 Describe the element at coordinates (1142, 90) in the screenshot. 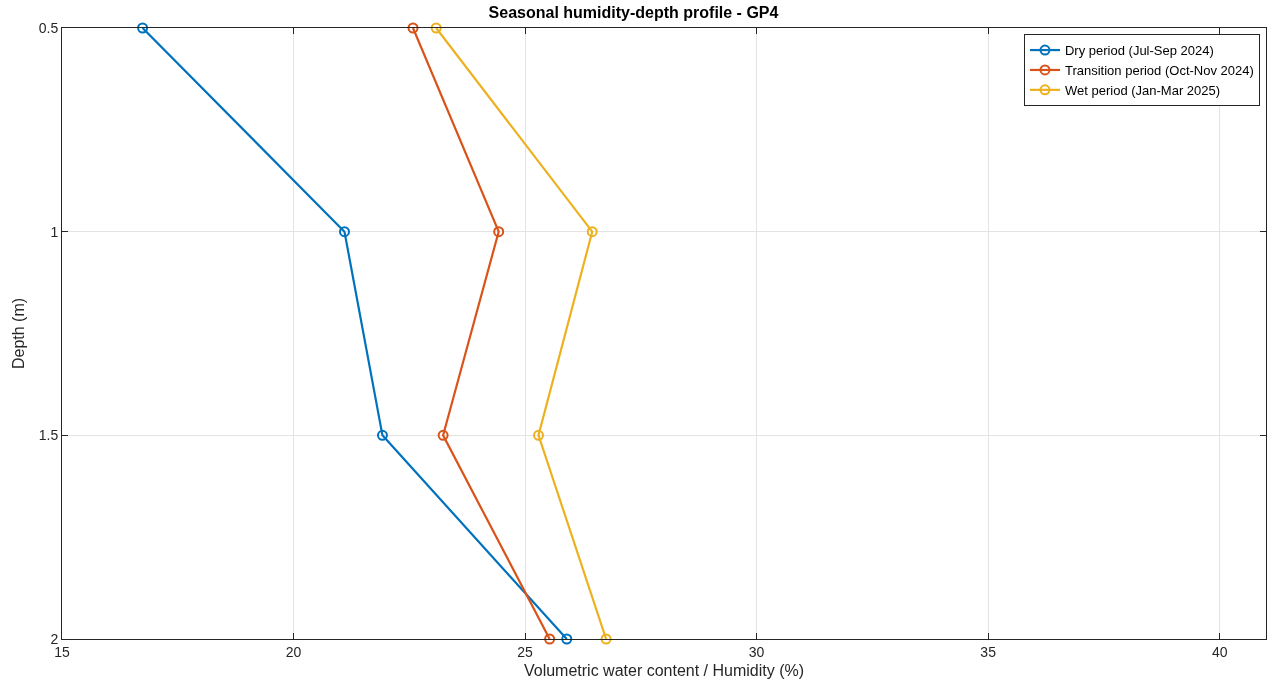

I see `legend-label: Wet period (Jan-Mar 2025)` at that location.